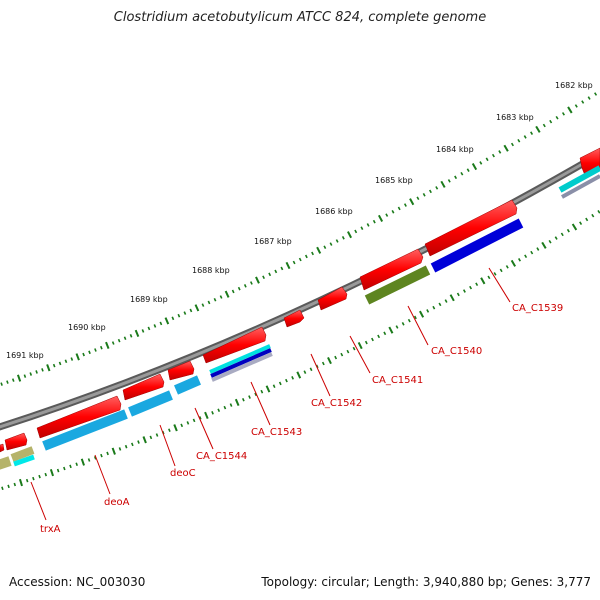  What do you see at coordinates (276, 432) in the screenshot?
I see `gene-label-ca-c1543: CA_C1543` at bounding box center [276, 432].